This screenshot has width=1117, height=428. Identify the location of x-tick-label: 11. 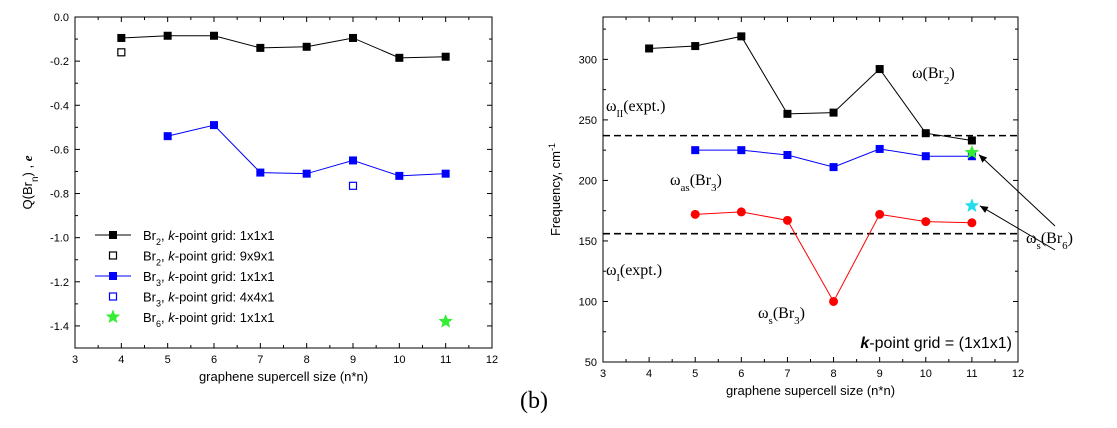
(971, 374).